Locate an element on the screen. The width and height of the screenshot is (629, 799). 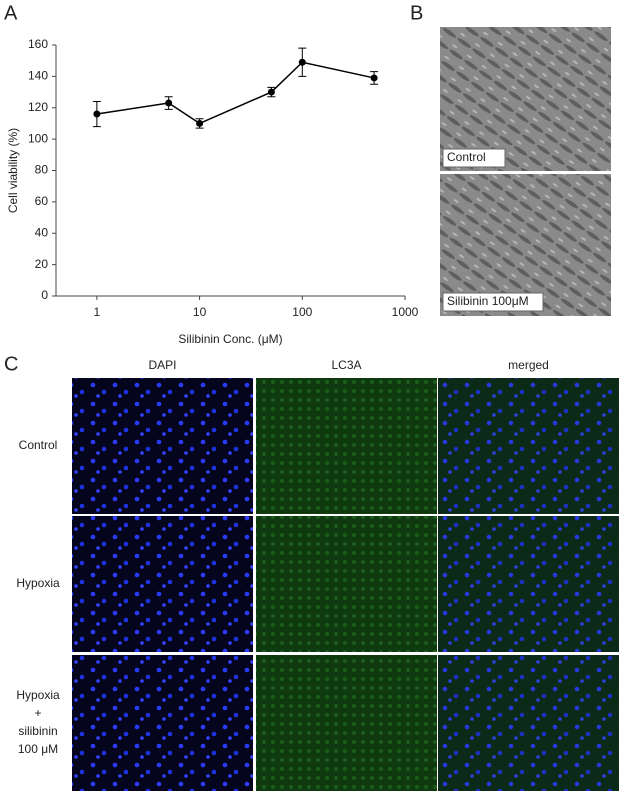
y-tick-label: 100 is located at coordinates (38, 138).